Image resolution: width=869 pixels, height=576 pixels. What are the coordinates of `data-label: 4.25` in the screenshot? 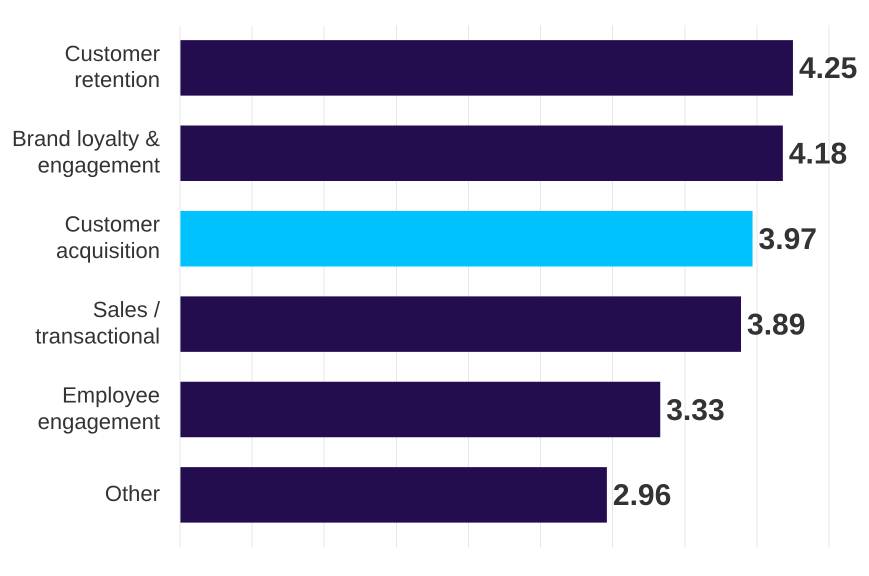 It's located at (828, 69).